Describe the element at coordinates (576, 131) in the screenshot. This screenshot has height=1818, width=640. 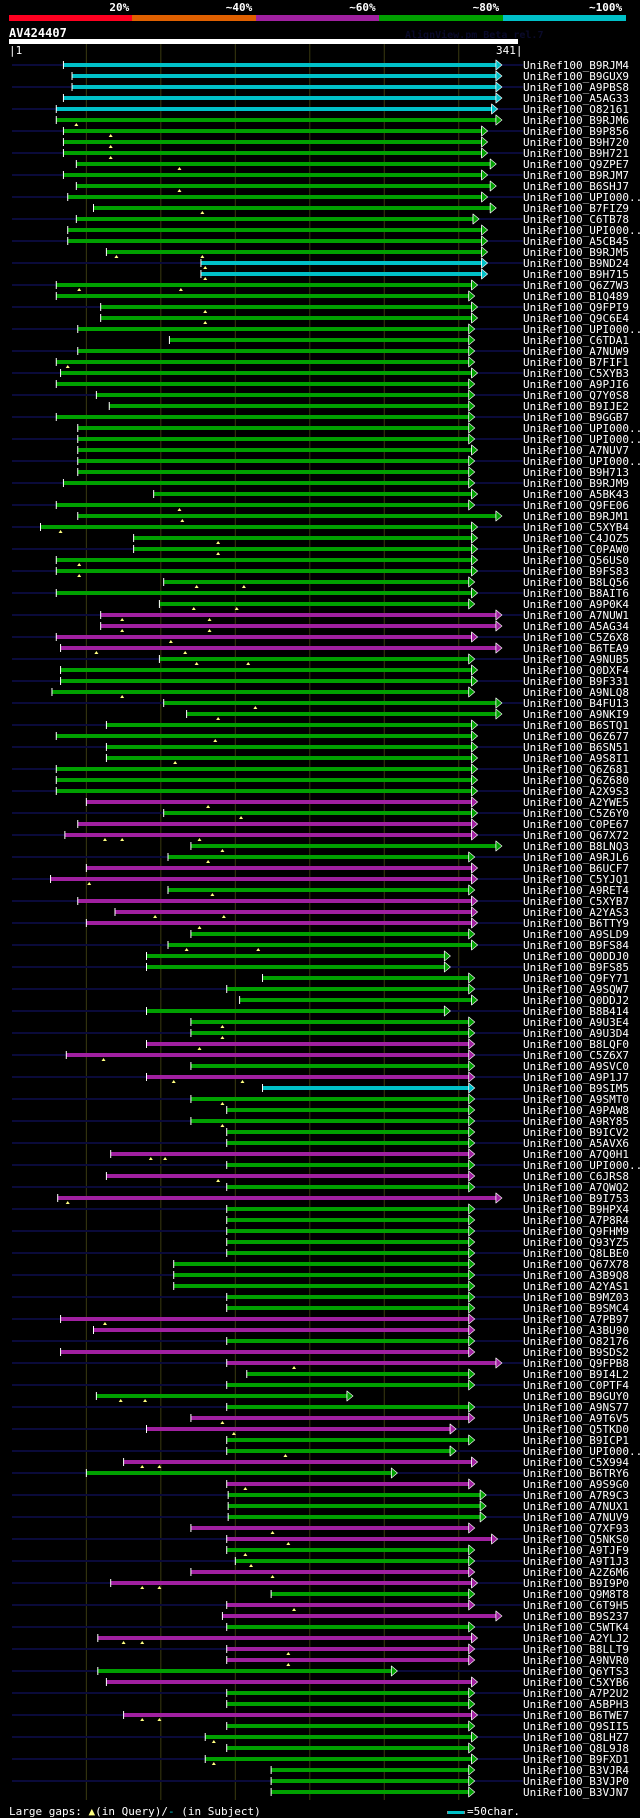
I see `hit-label: UniRef100_B9P856` at that location.